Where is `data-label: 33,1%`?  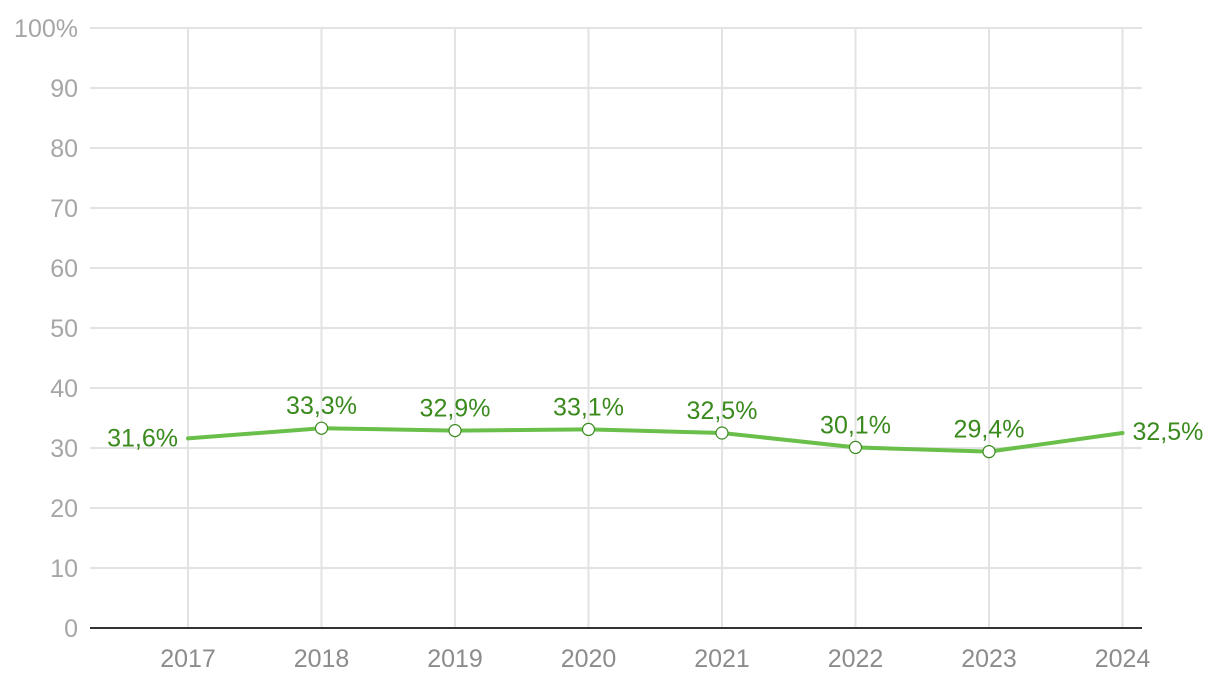 data-label: 33,1% is located at coordinates (588, 407).